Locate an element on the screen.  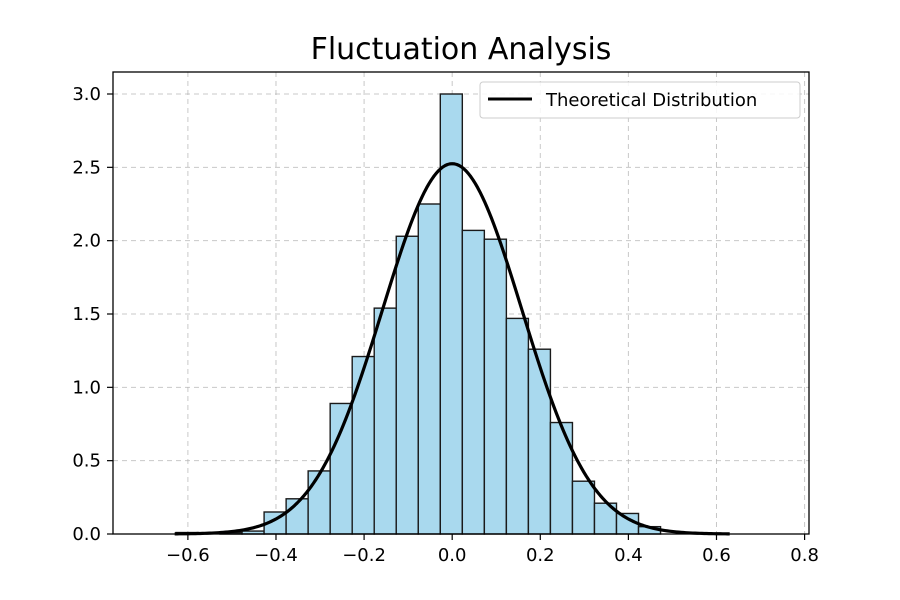
legend-label: Theoretical Distribution is located at coordinates (651, 100).